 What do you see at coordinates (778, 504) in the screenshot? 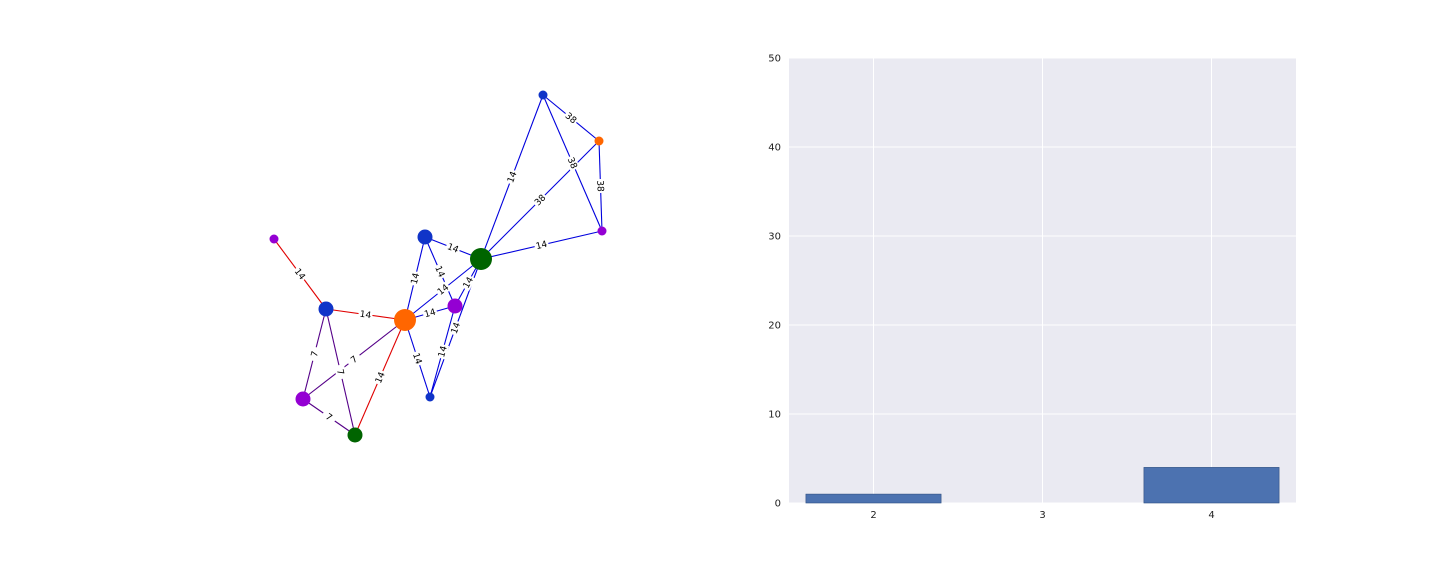
I see `y-tick-label: 0` at bounding box center [778, 504].